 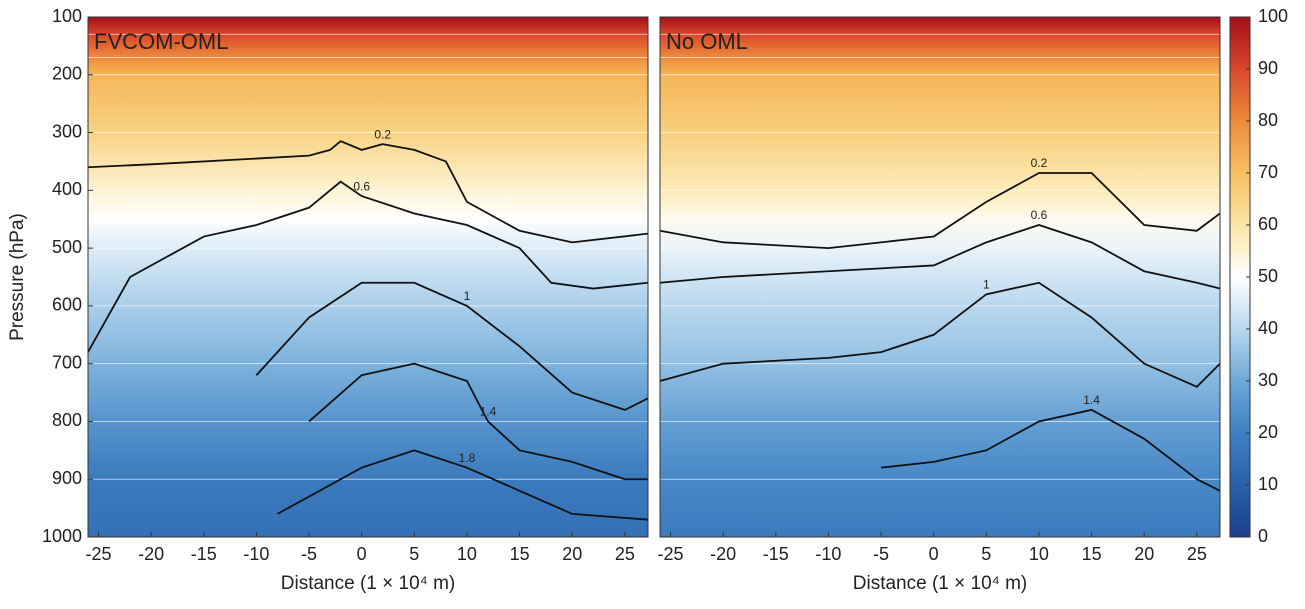 What do you see at coordinates (1268, 68) in the screenshot?
I see `colorbar-tick-label: 90` at bounding box center [1268, 68].